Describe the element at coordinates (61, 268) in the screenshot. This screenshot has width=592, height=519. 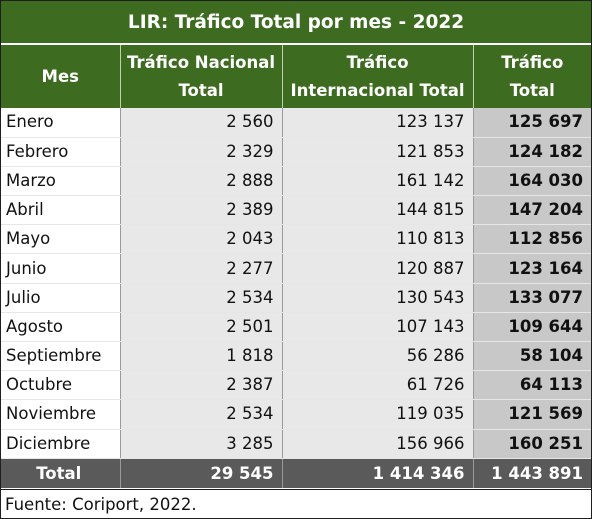
I see `cell-mes: Junio` at that location.